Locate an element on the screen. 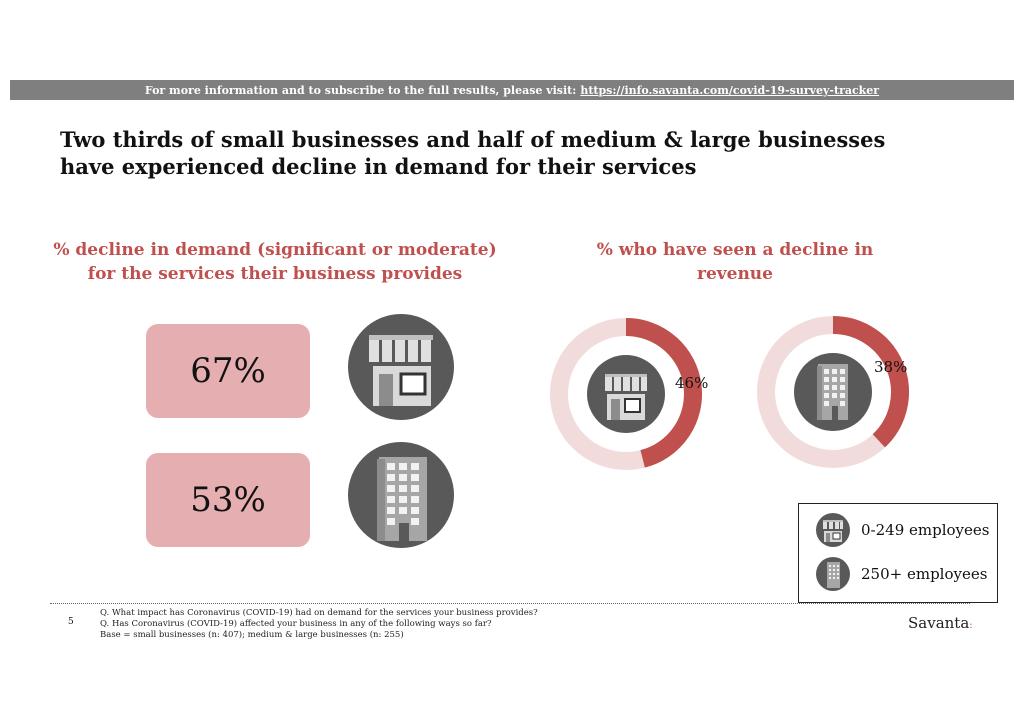 This screenshot has height=724, width=1024. brand-mark: : is located at coordinates (971, 625).